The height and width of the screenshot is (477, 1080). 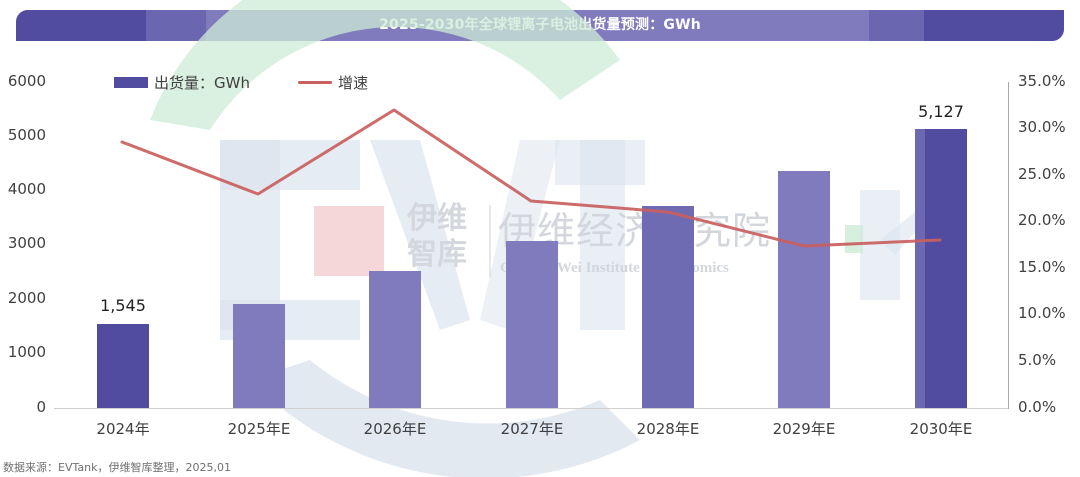 I want to click on bar-2024, so click(x=123, y=366).